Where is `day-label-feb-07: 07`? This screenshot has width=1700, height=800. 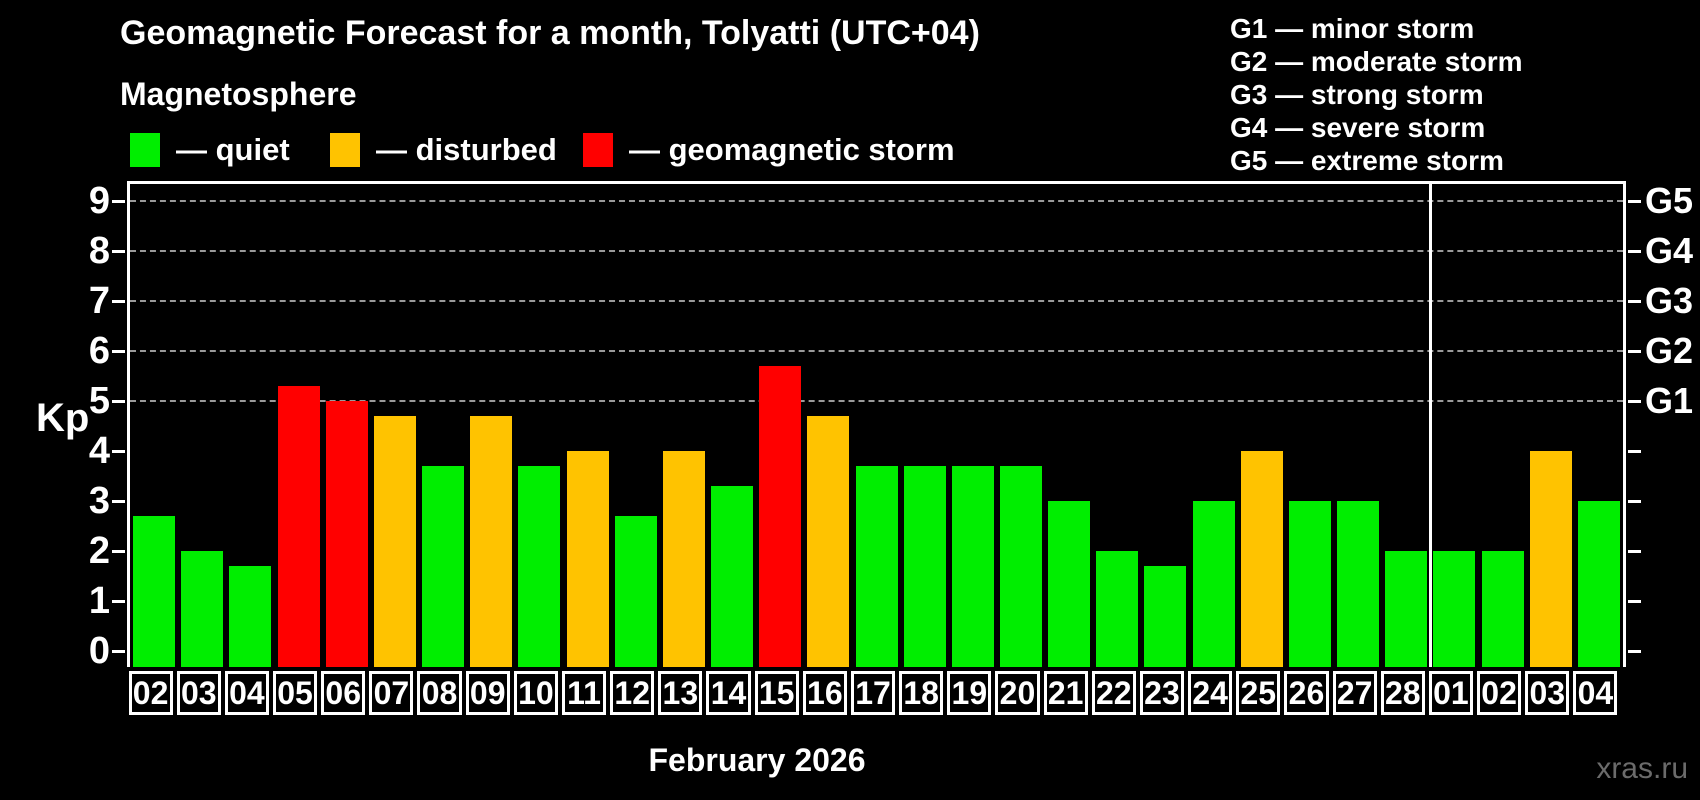 day-label-feb-07: 07 is located at coordinates (391, 693).